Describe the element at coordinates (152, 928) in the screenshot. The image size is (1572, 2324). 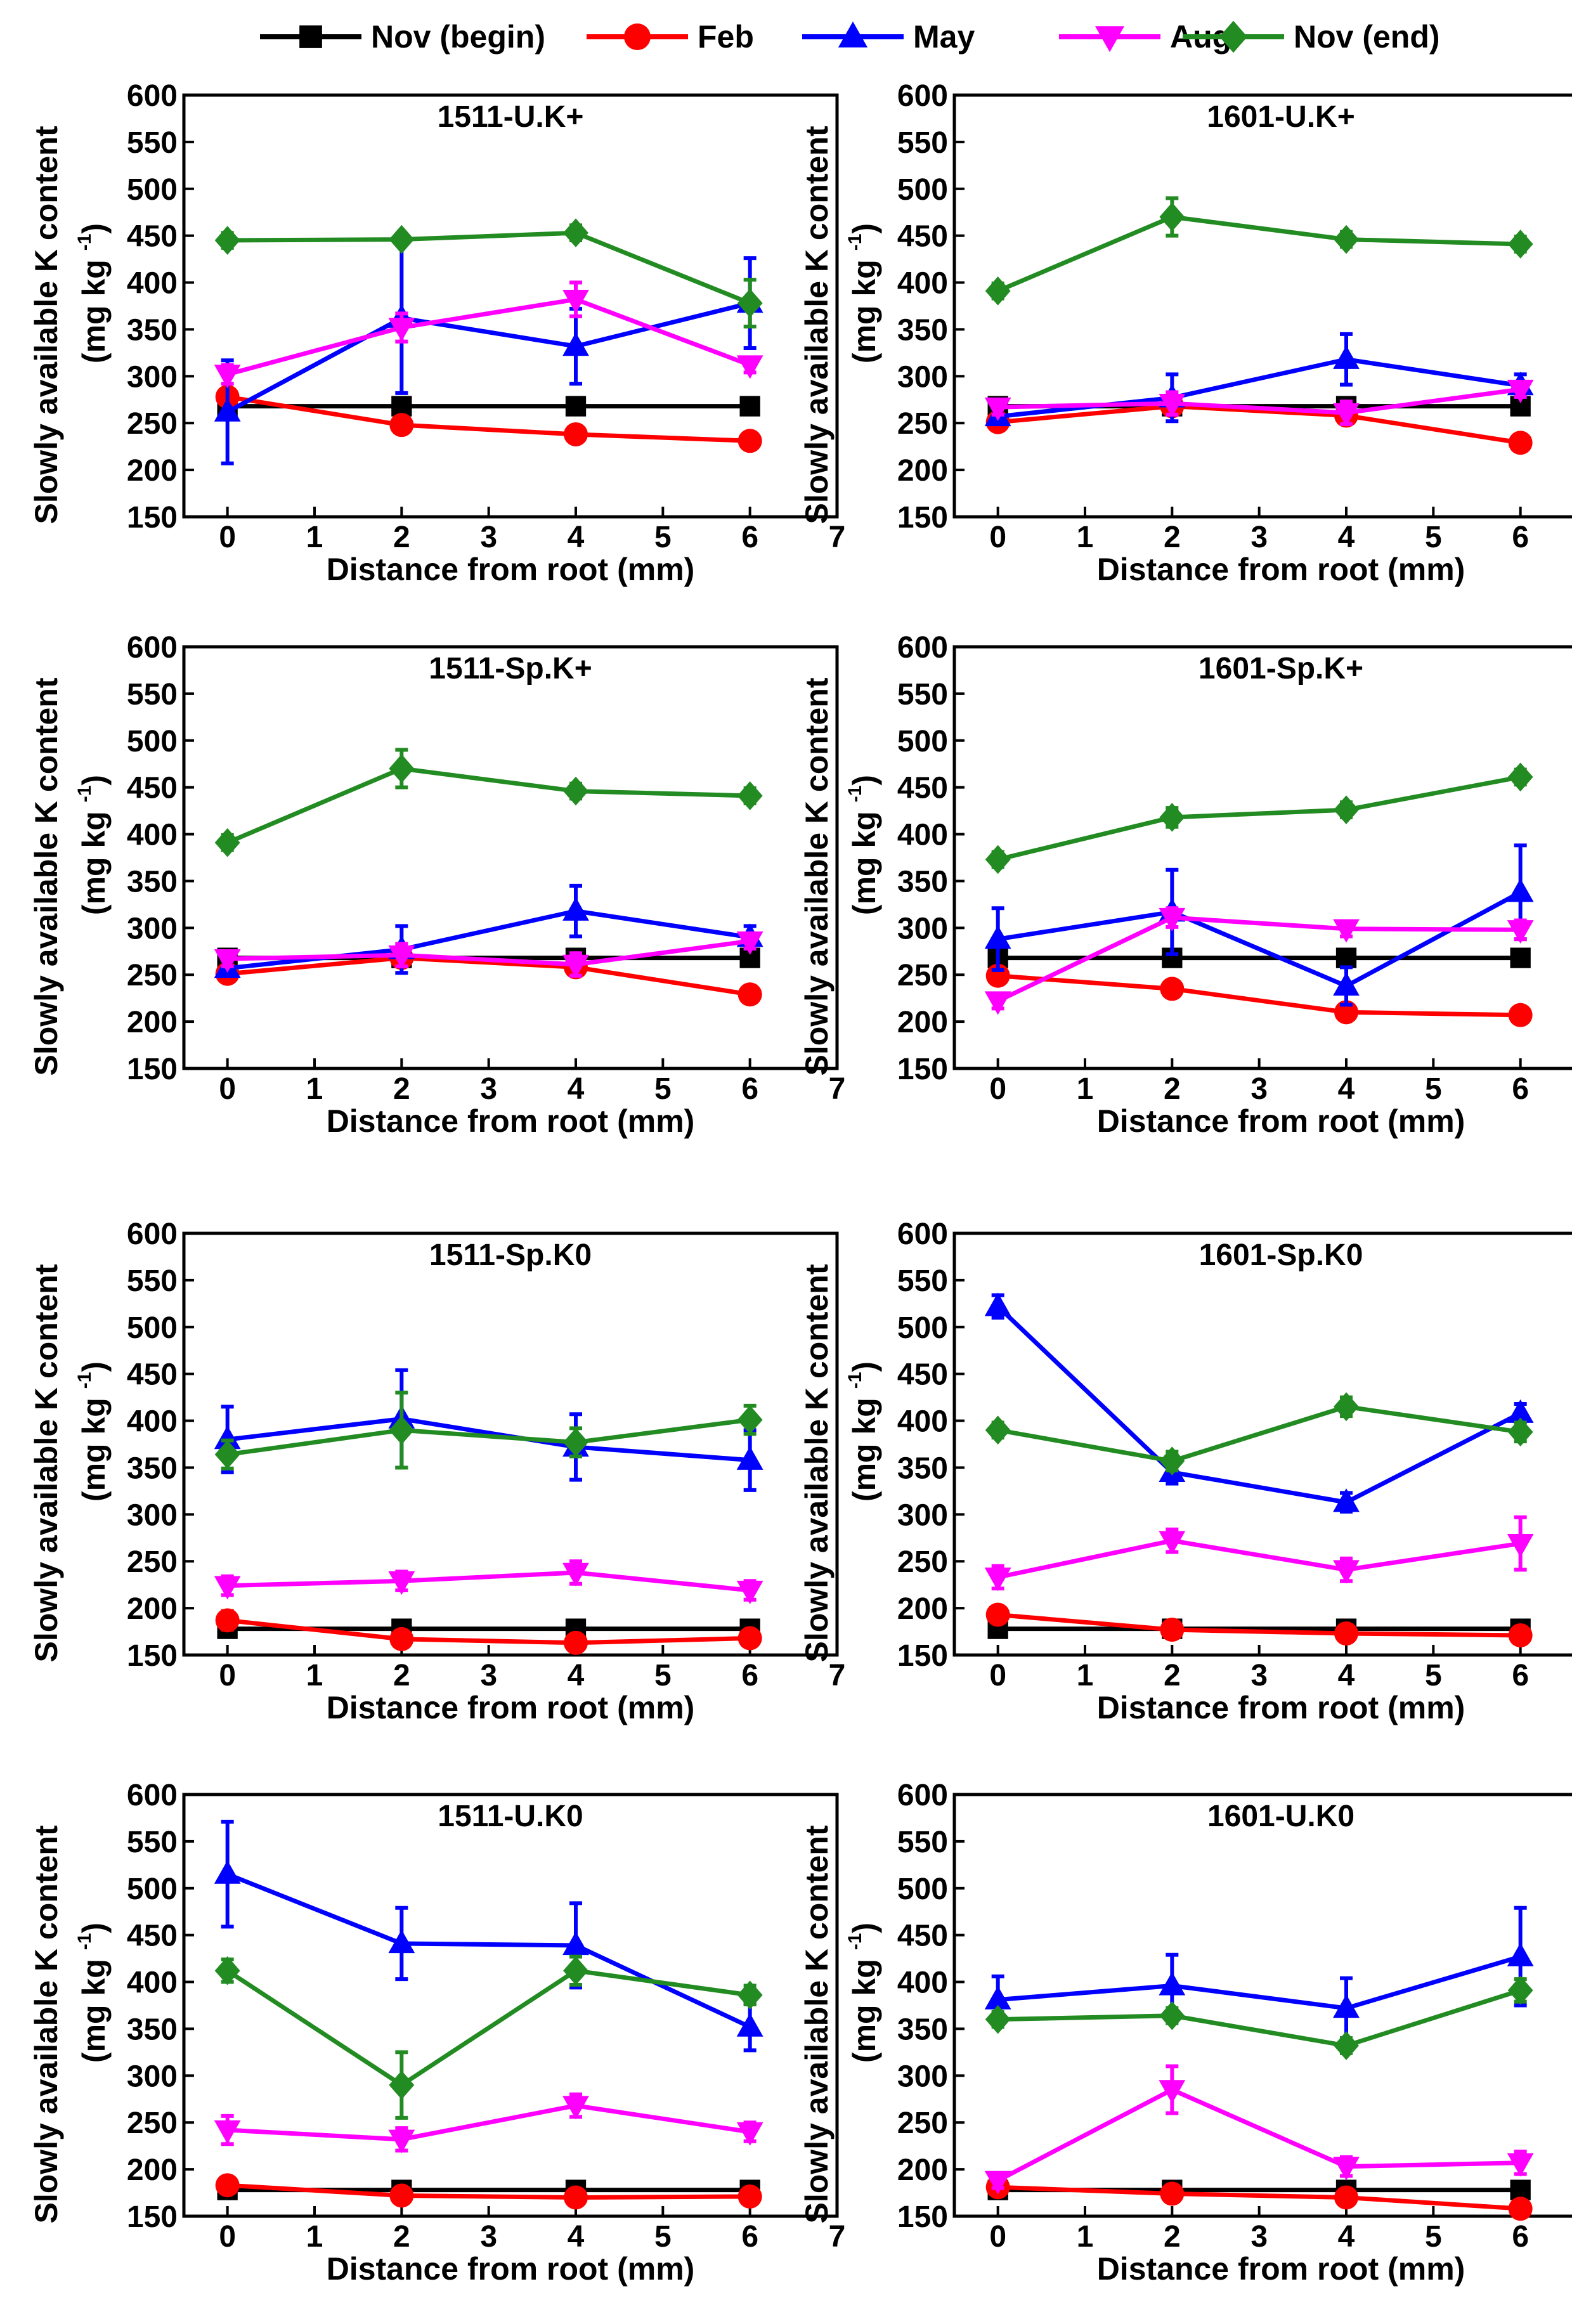
I see `y-tick-label: 300` at that location.